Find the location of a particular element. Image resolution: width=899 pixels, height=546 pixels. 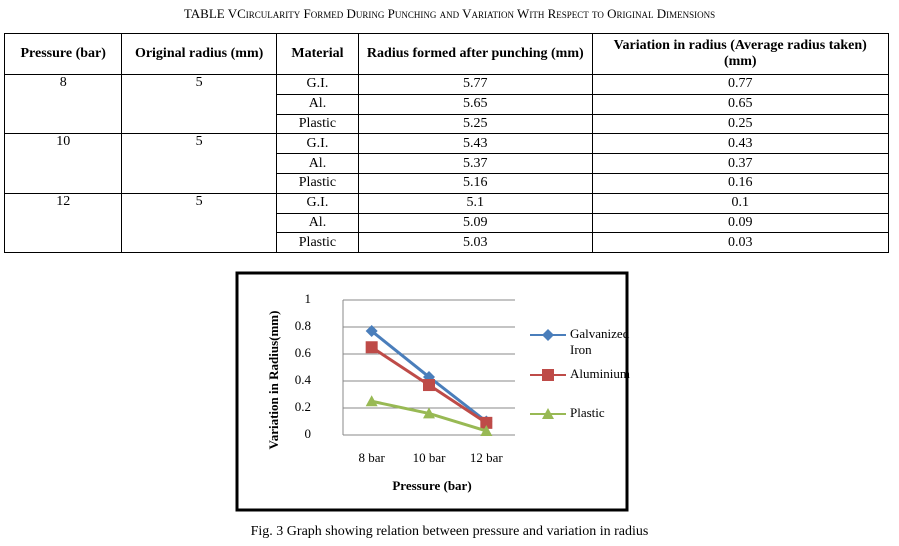

cell: 0.25 is located at coordinates (740, 124).